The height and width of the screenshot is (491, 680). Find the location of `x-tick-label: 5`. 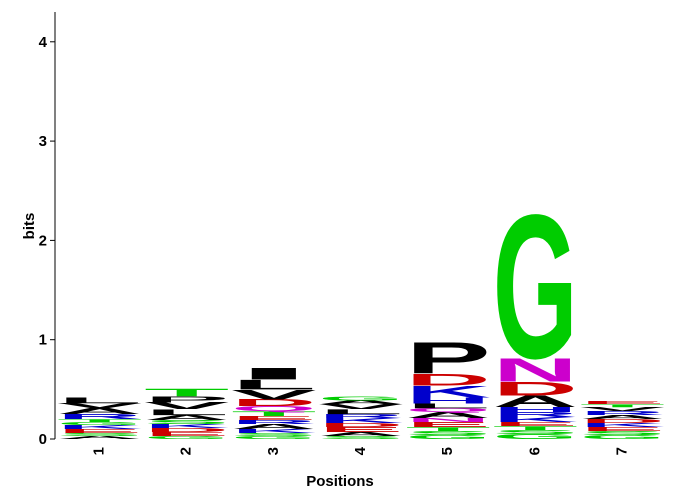

x-tick-label: 5 is located at coordinates (447, 451).